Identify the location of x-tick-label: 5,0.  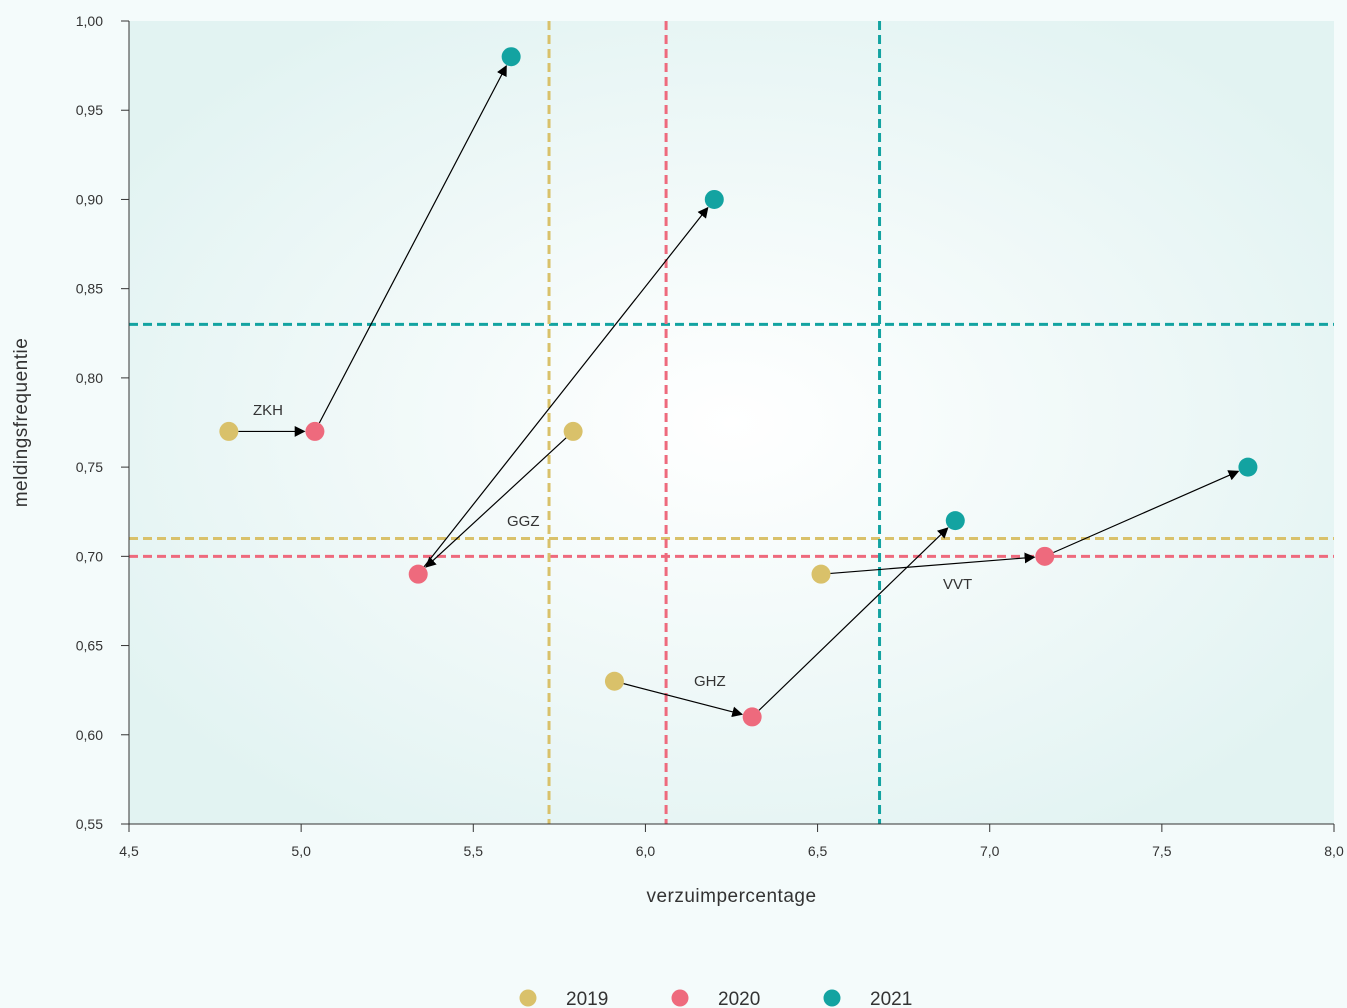
(301, 851).